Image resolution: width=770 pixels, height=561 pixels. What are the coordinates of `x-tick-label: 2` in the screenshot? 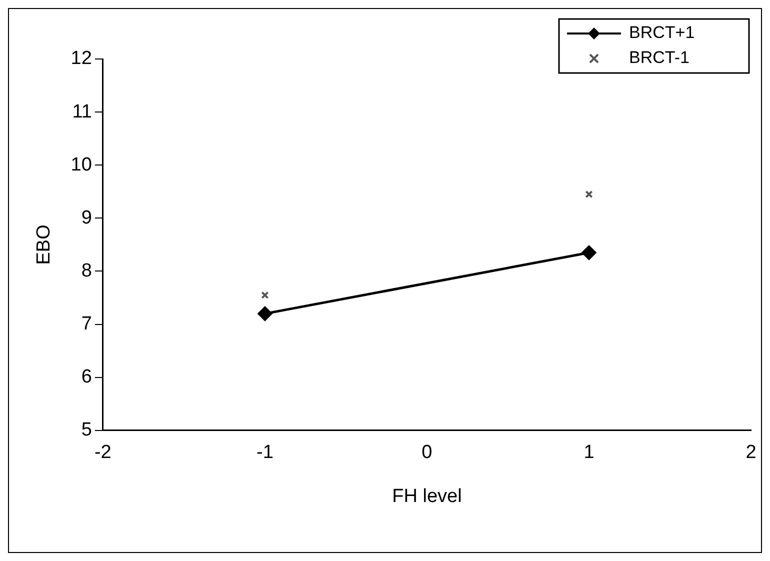 It's located at (751, 453).